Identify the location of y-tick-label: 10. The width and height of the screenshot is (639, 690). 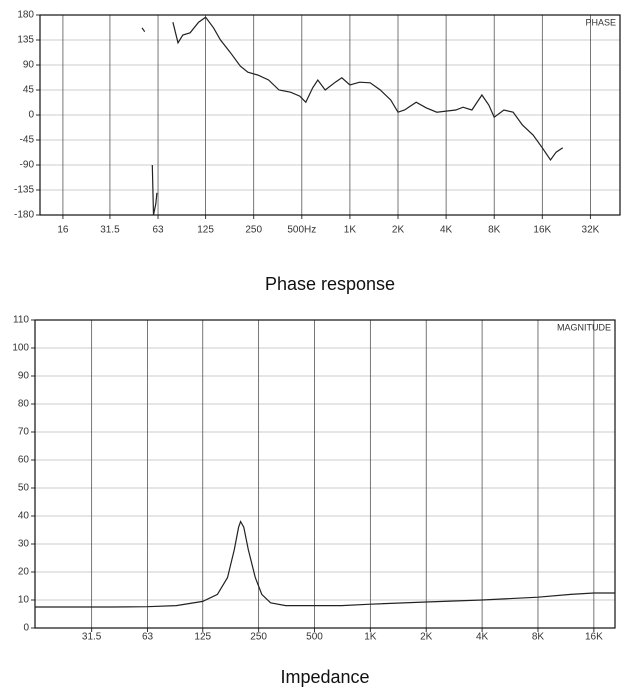
(24, 600).